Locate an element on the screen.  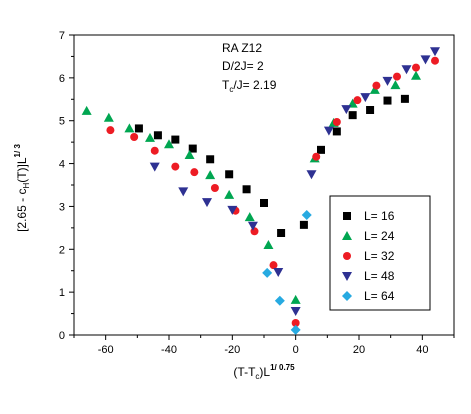
y-tick-label: 7 is located at coordinates (62, 36).